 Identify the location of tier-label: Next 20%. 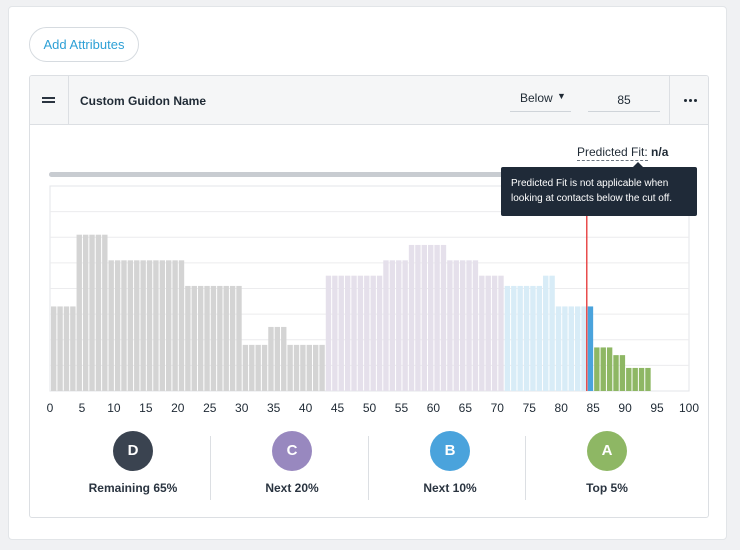
(292, 488).